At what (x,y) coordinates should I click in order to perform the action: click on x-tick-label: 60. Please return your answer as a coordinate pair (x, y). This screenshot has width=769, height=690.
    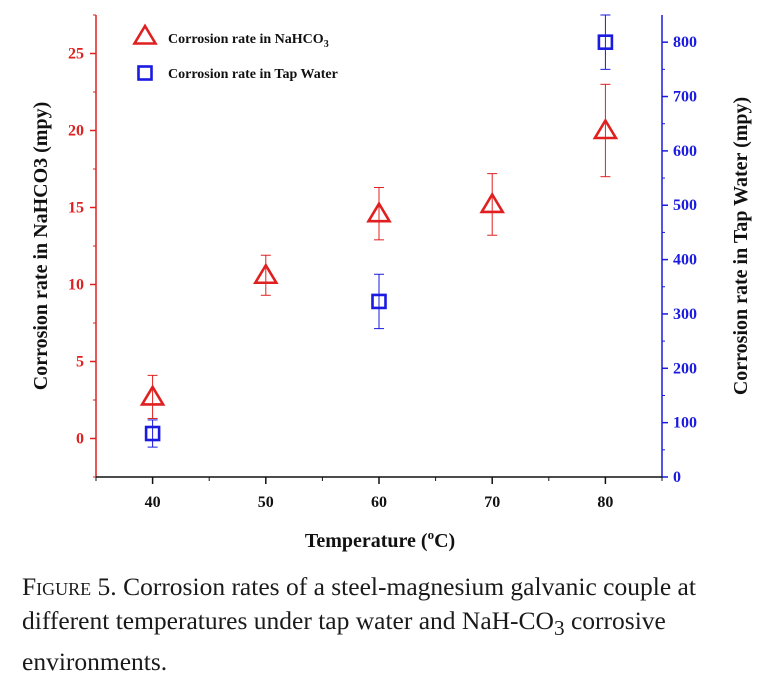
    Looking at the image, I should click on (379, 502).